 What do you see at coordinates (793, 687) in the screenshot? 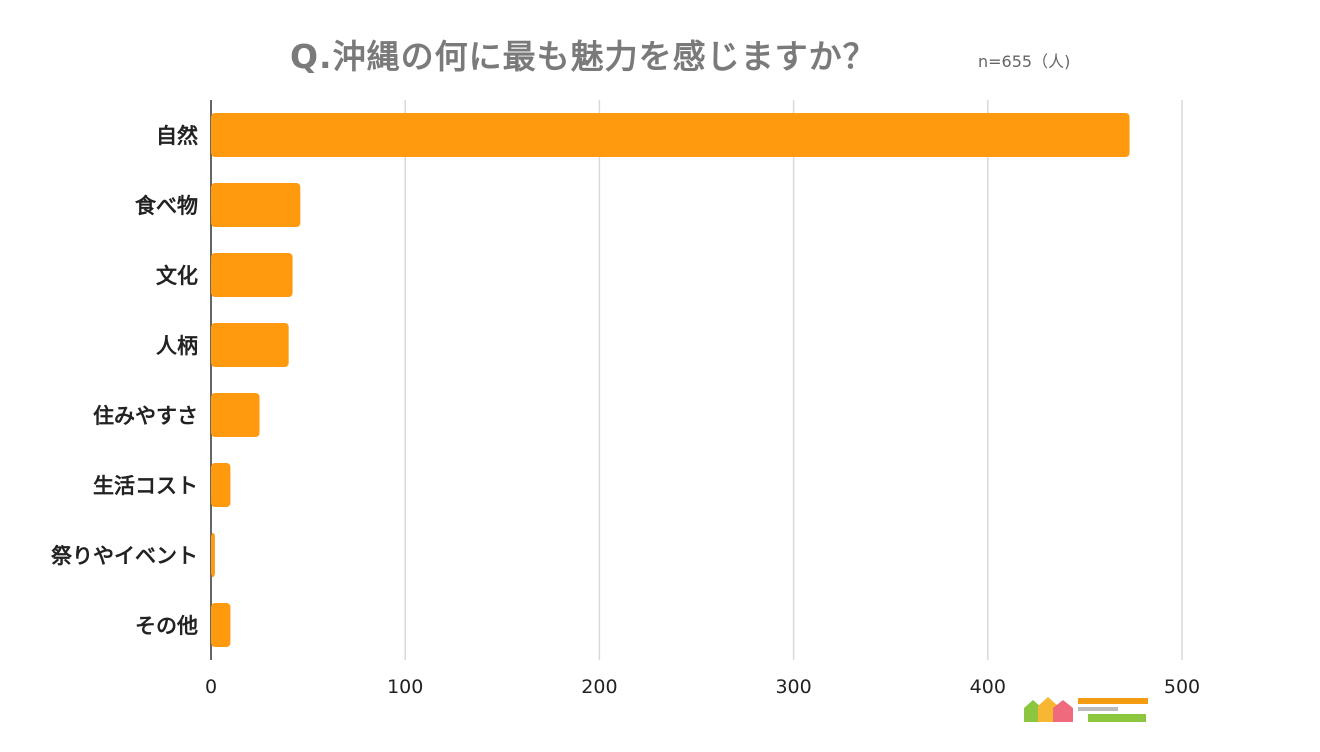
I see `x-tick-label: 300` at bounding box center [793, 687].